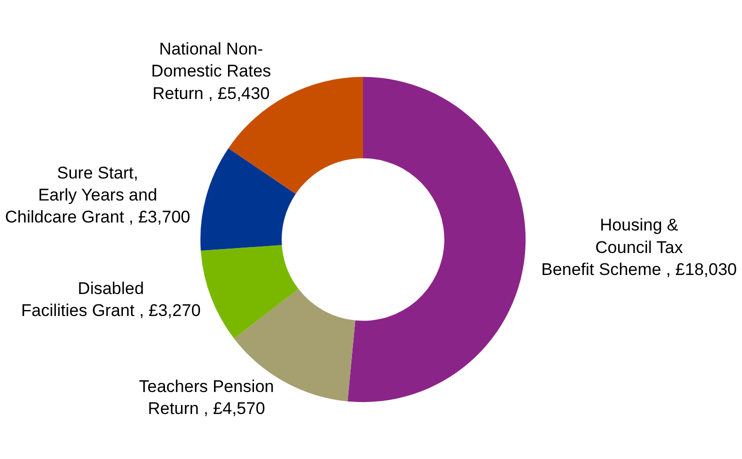 The width and height of the screenshot is (742, 459). I want to click on slice-label: Disabled Facilities Grant , £3,270, so click(111, 299).